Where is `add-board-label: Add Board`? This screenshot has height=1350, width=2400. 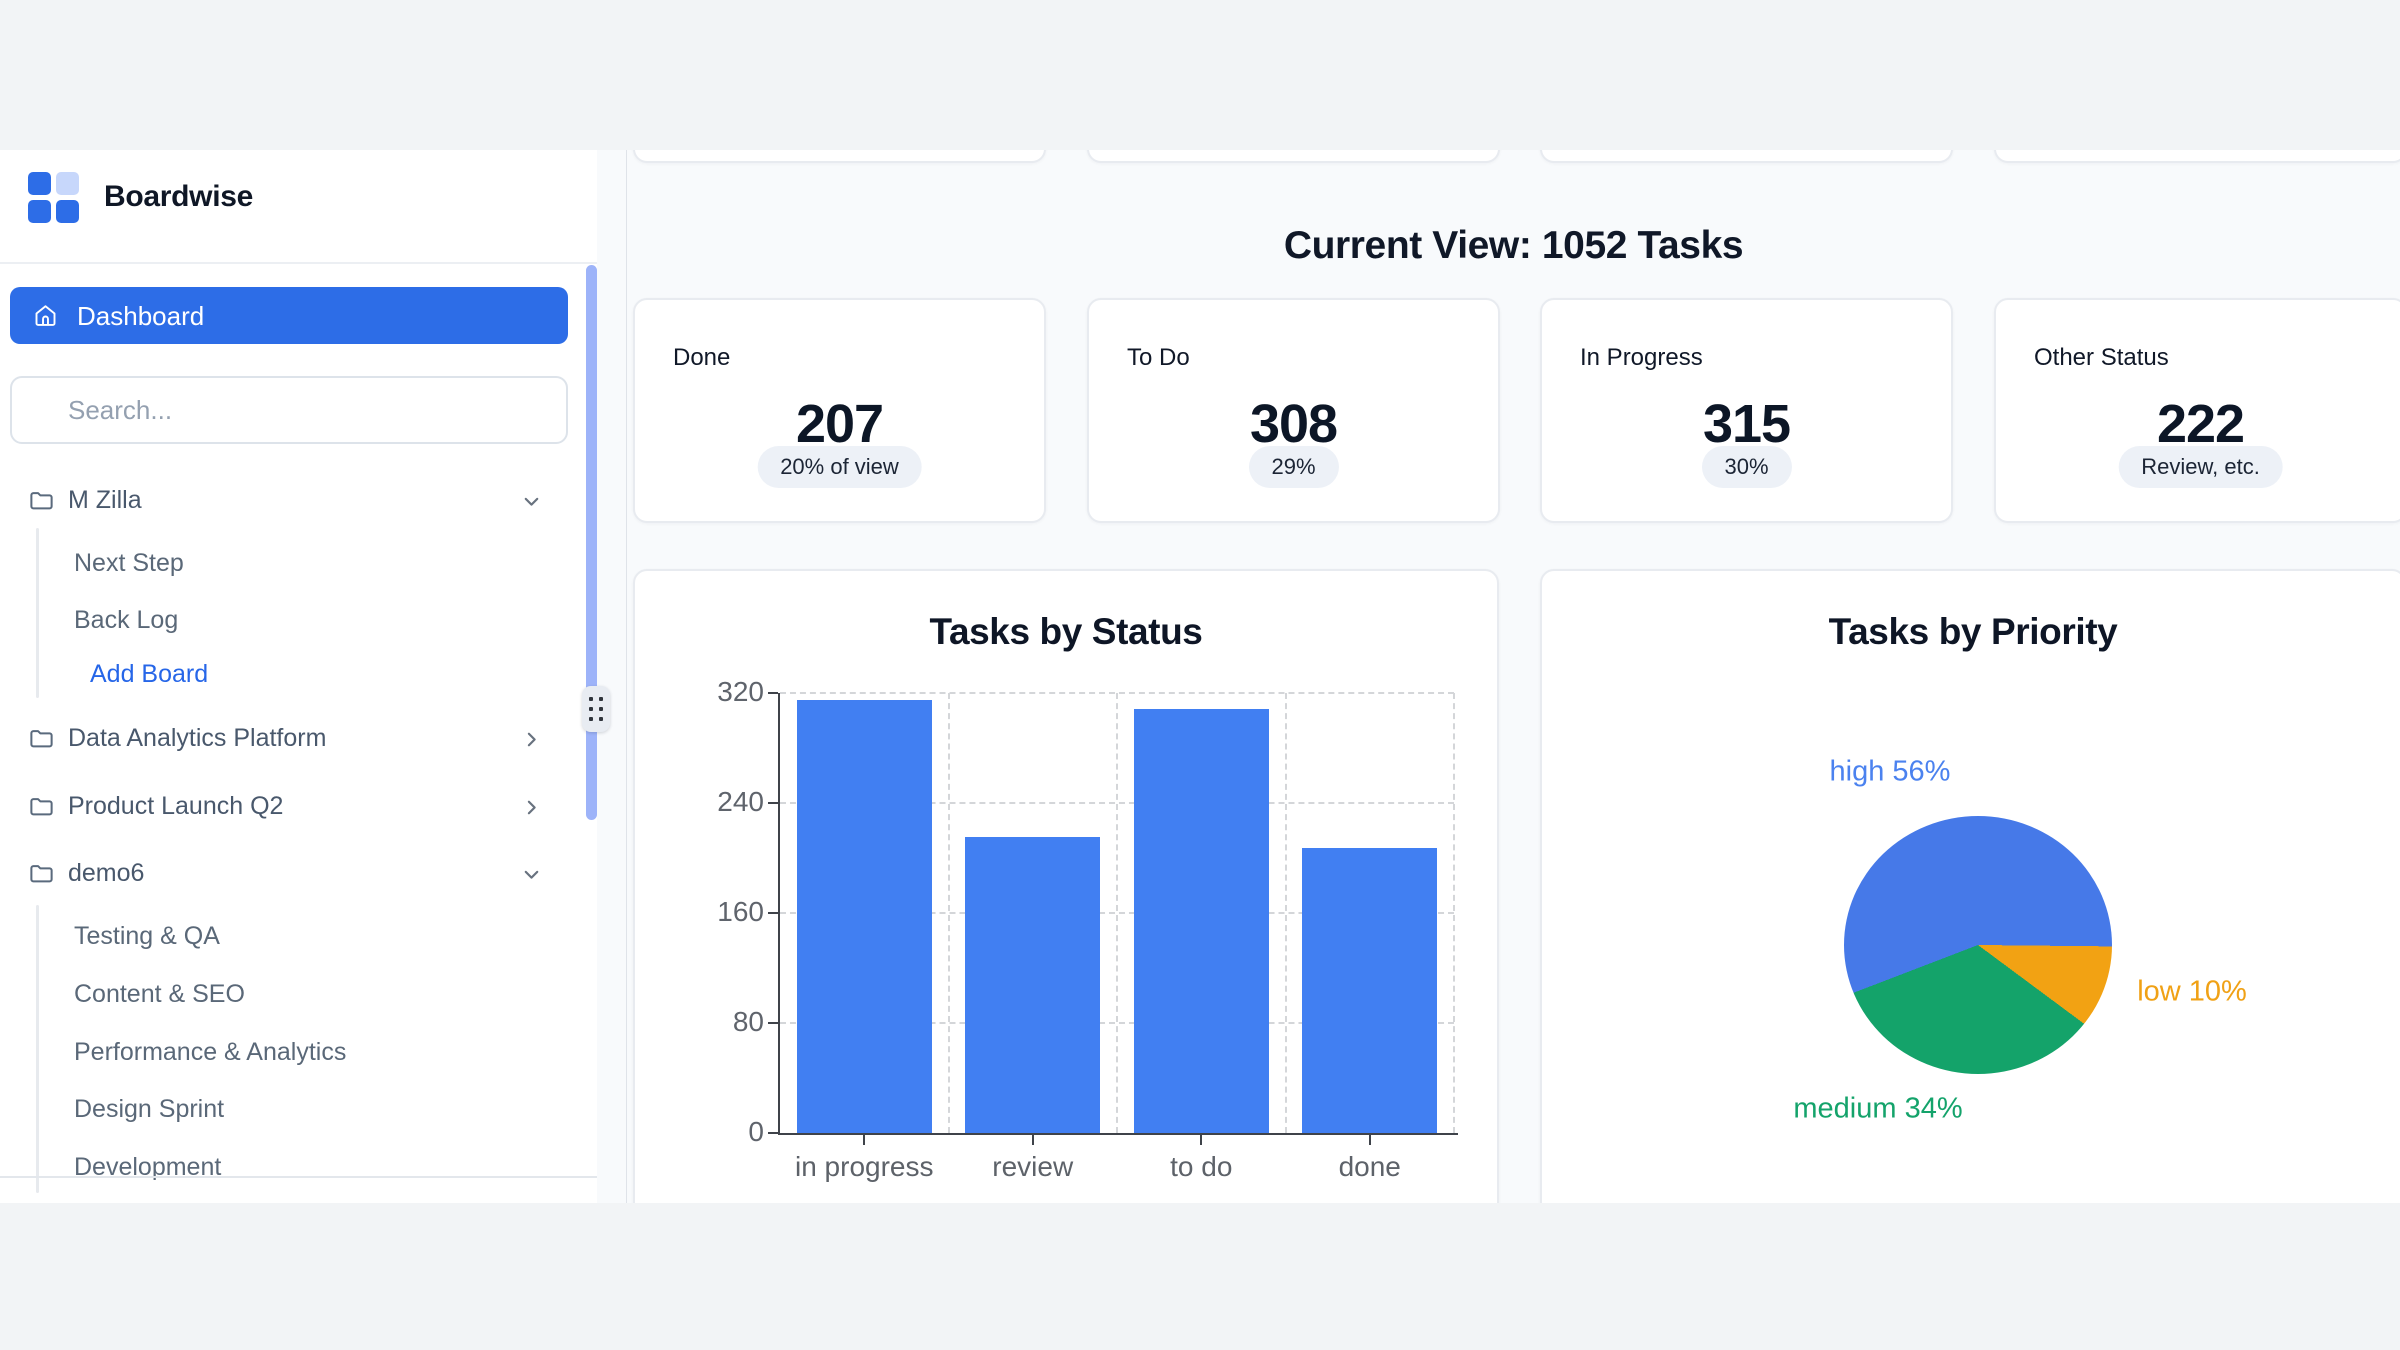
add-board-label: Add Board is located at coordinates (149, 674).